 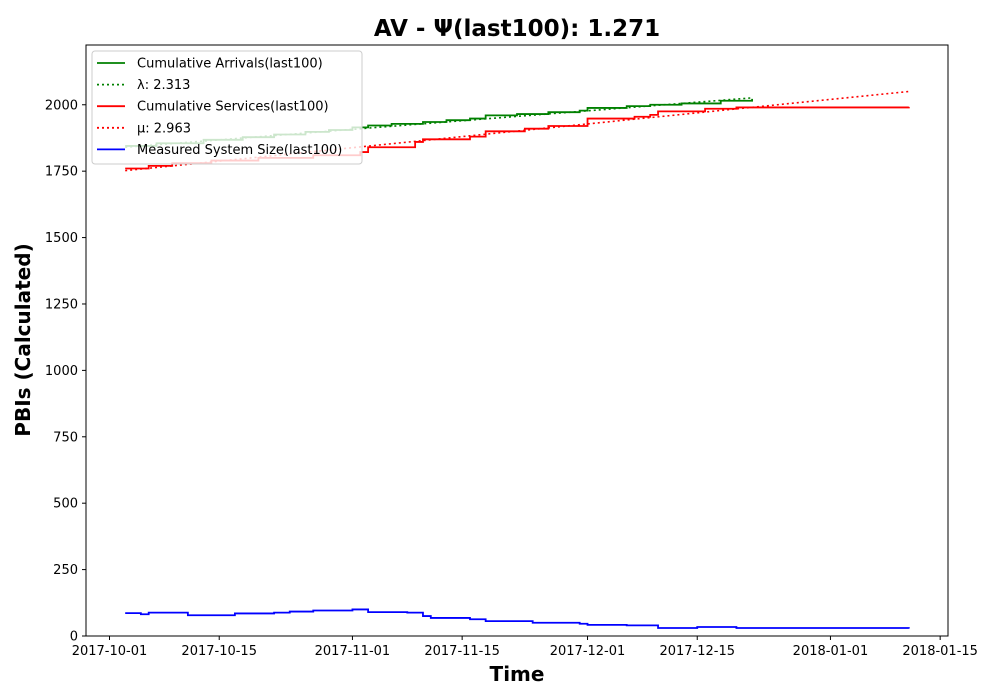 What do you see at coordinates (219, 651) in the screenshot?
I see `x-tick-label: 2017-10-15` at bounding box center [219, 651].